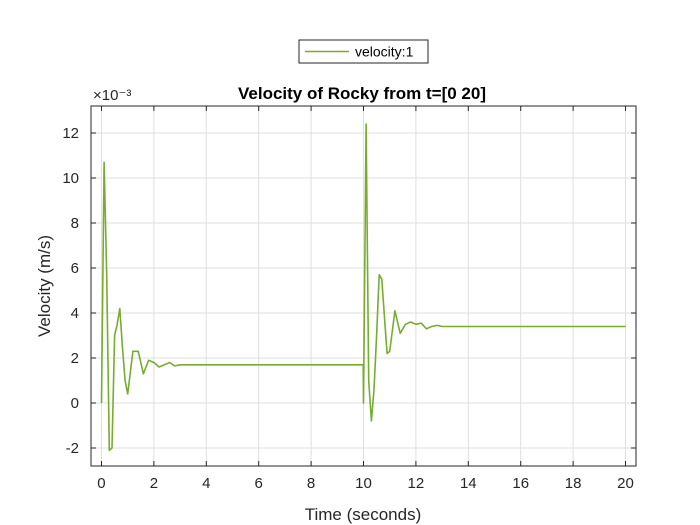 The height and width of the screenshot is (525, 700). I want to click on y-exponent-label: ×10⁻³, so click(112, 95).